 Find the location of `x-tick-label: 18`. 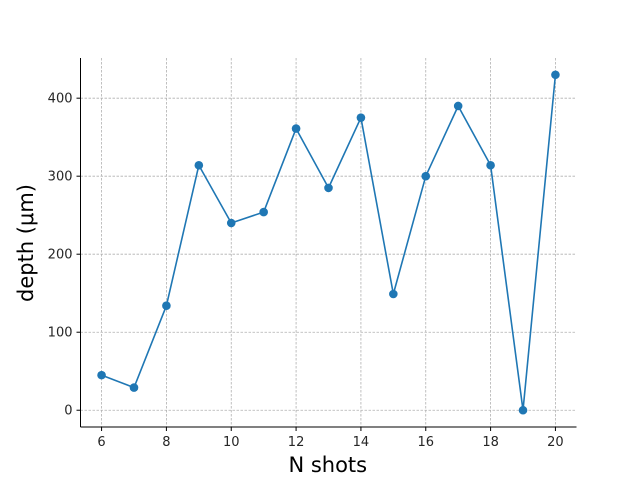

x-tick-label: 18 is located at coordinates (490, 442).